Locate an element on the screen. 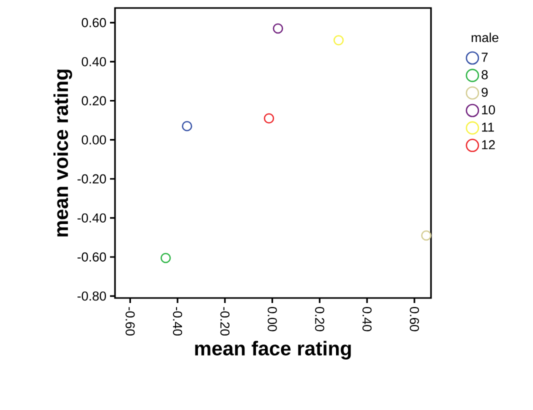  legend-label: 10 is located at coordinates (488, 109).